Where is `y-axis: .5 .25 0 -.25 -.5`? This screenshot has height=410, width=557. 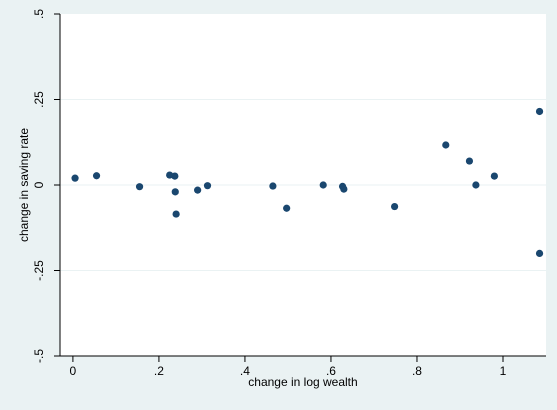
y-axis: .5 .25 0 -.25 -.5 is located at coordinates (46, 186).